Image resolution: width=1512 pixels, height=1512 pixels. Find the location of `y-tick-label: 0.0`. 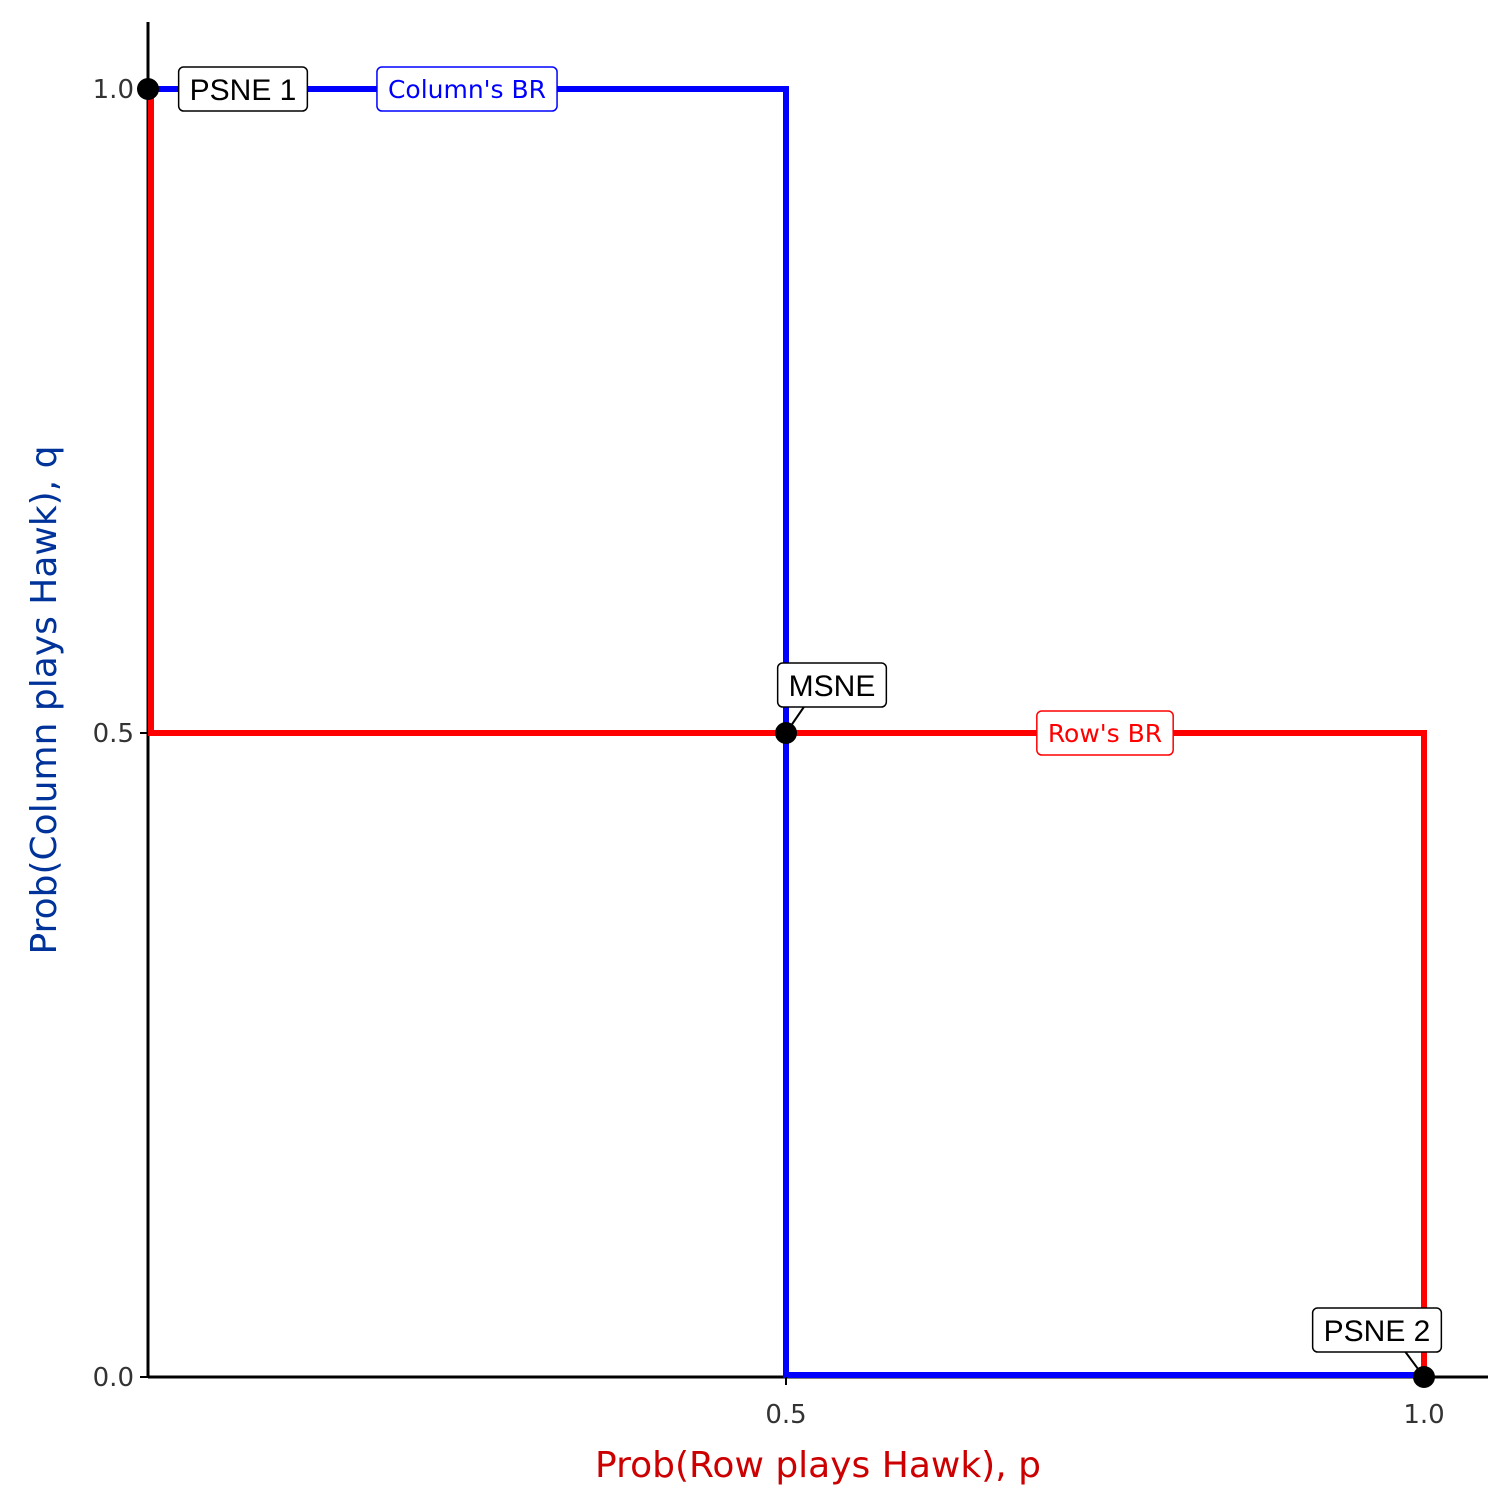

y-tick-label: 0.0 is located at coordinates (113, 1378).